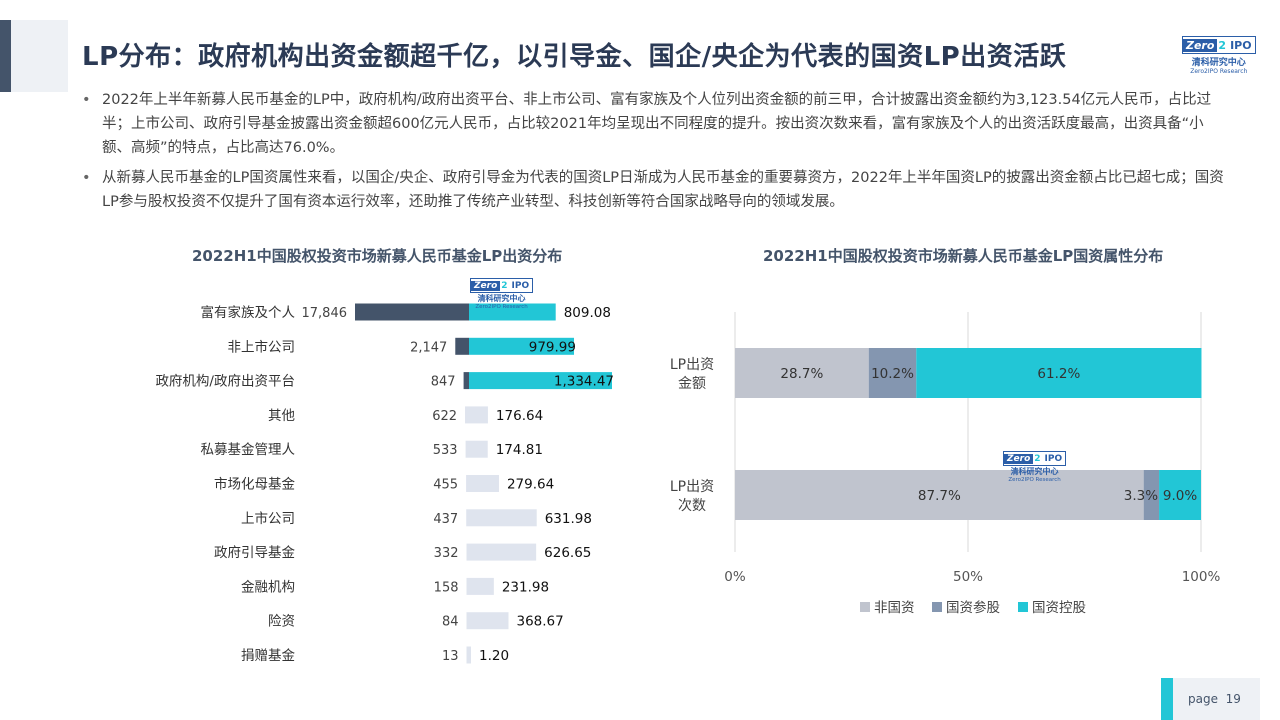 This screenshot has width=1280, height=720. What do you see at coordinates (268, 655) in the screenshot?
I see `category-label: 捐赠基金` at bounding box center [268, 655].